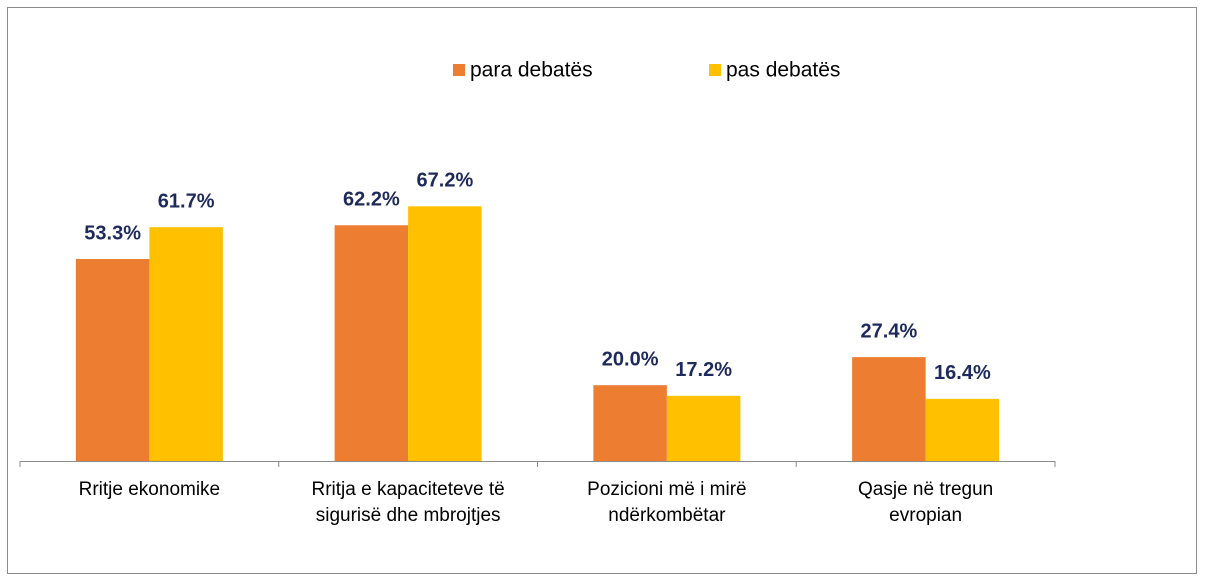  Describe the element at coordinates (112, 233) in the screenshot. I see `value-label: 53.3%` at that location.